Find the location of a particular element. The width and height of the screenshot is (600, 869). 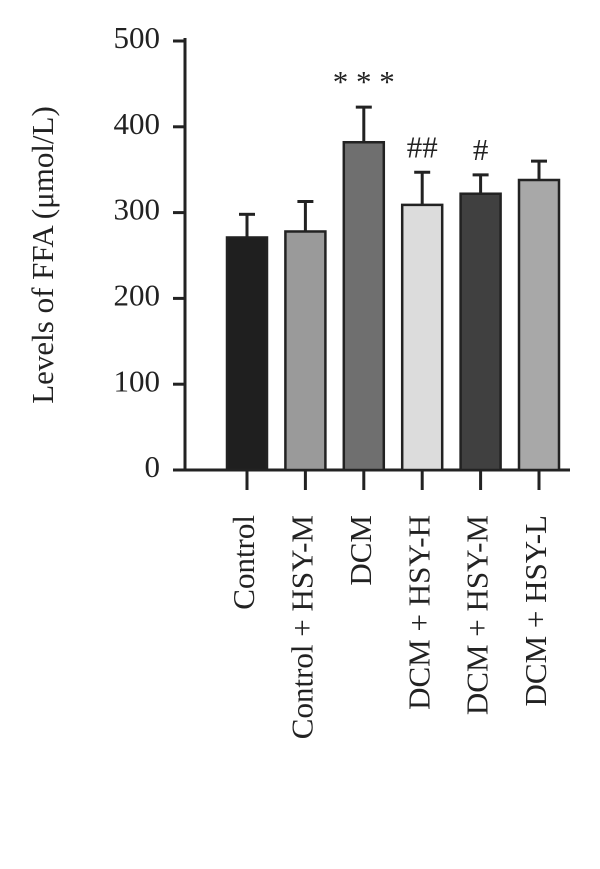

significance-label: ## is located at coordinates (422, 146).